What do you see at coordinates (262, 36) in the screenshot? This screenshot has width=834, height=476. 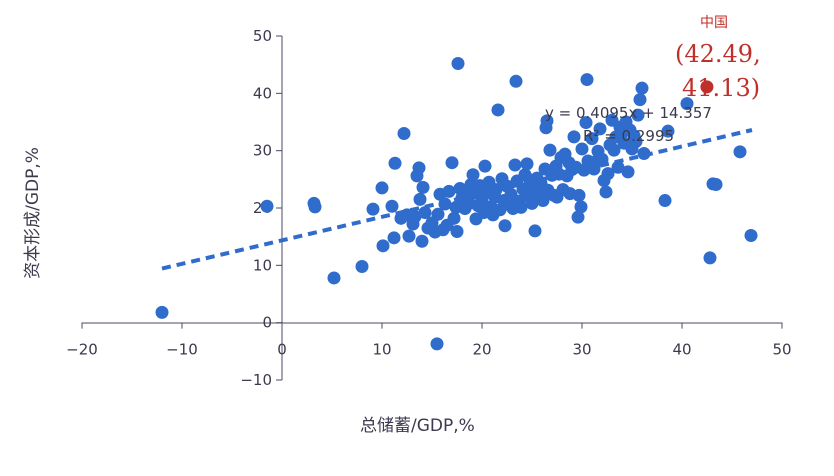 I see `y-tick-label: 50` at bounding box center [262, 36].